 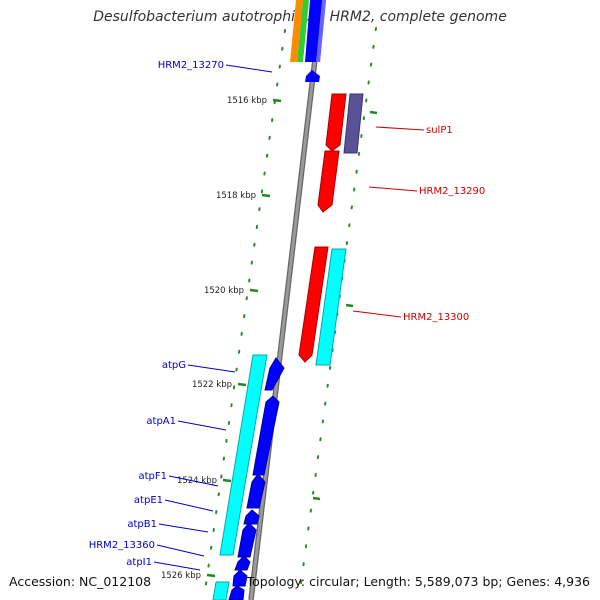 What do you see at coordinates (139, 562) in the screenshot?
I see `gene-label-text: atpI1` at bounding box center [139, 562].